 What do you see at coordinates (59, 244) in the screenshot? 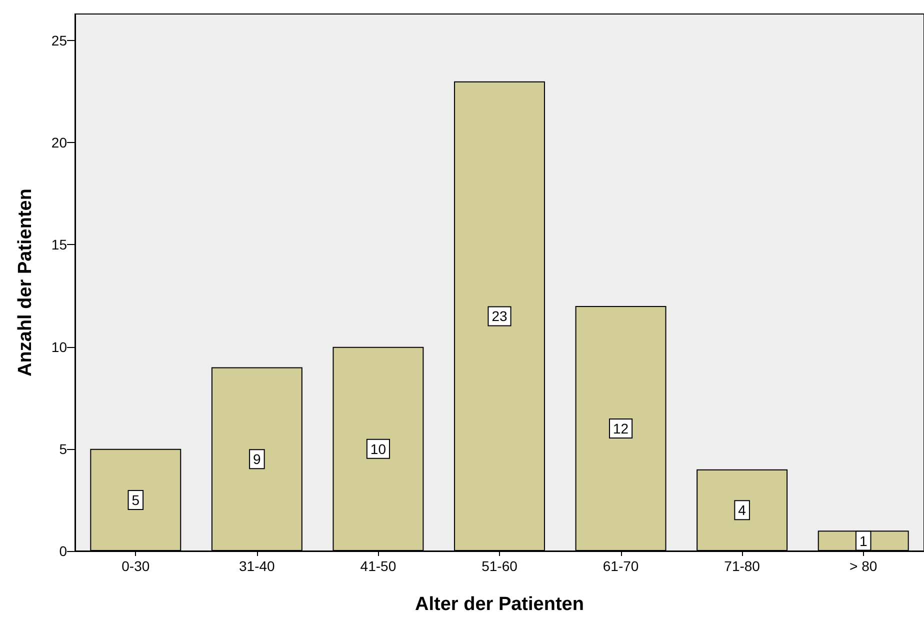
I see `y-tick-label: 15` at bounding box center [59, 244].